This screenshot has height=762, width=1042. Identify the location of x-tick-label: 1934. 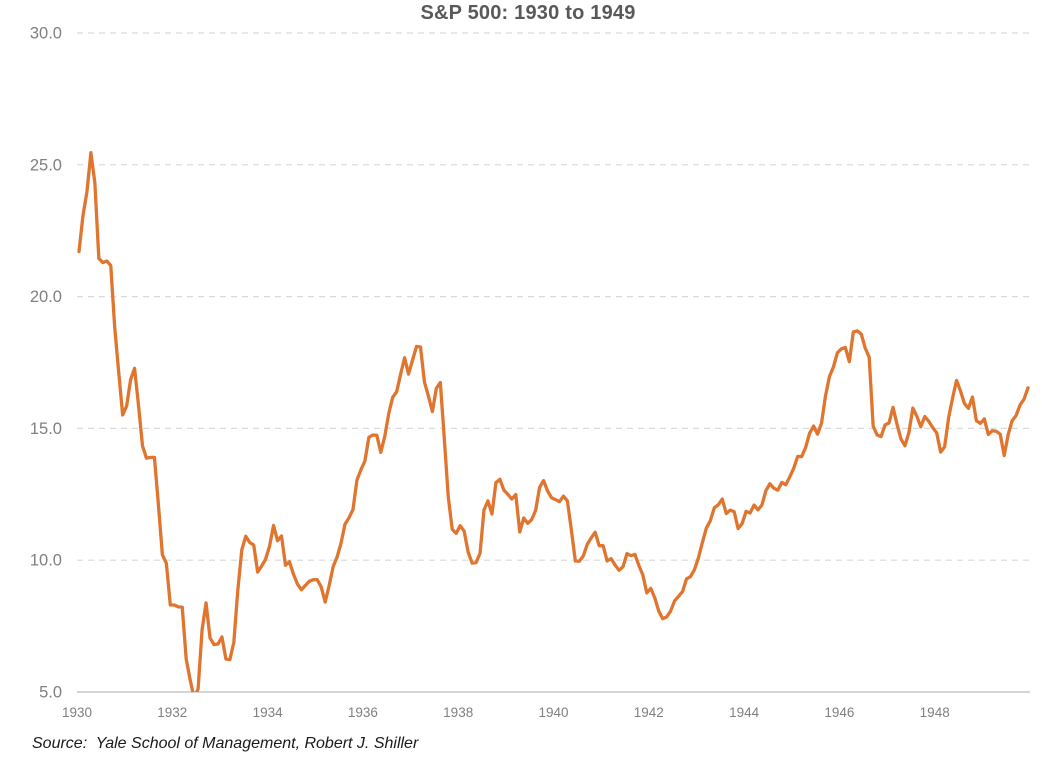
(268, 712).